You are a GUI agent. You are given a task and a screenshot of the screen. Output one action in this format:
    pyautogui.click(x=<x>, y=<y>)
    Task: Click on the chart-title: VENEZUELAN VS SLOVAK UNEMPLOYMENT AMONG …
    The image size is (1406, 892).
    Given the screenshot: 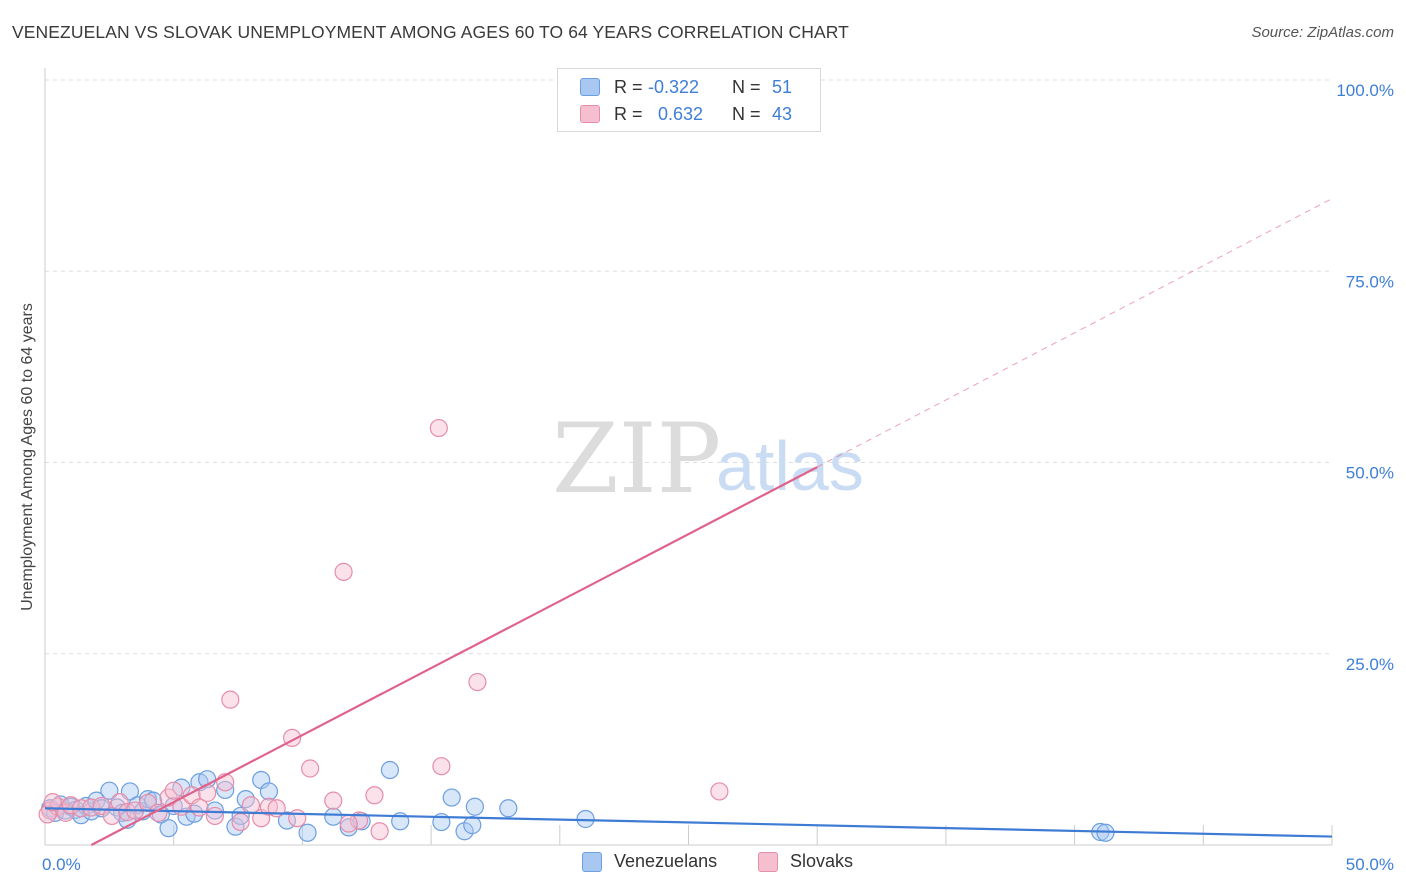 What is the action you would take?
    pyautogui.click(x=430, y=32)
    